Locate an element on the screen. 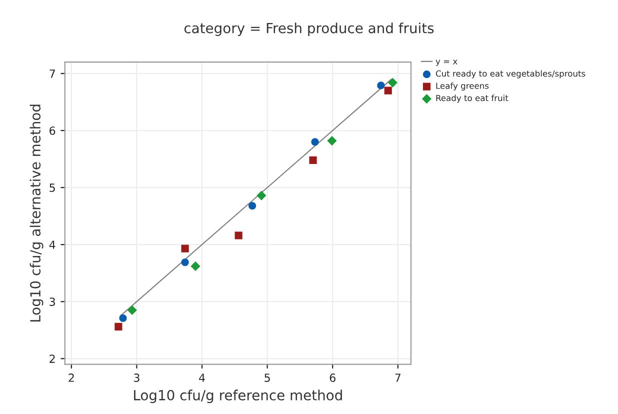  legend-label: Ready to eat fruit is located at coordinates (472, 98).